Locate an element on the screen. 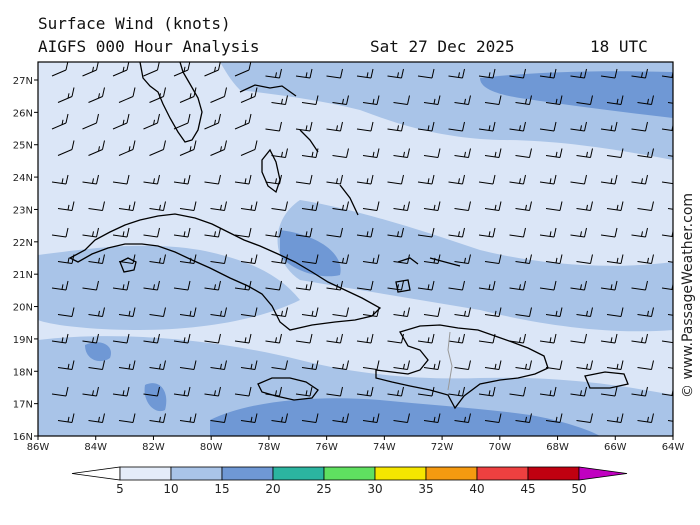  colorbar-label: 45 is located at coordinates (527, 489).